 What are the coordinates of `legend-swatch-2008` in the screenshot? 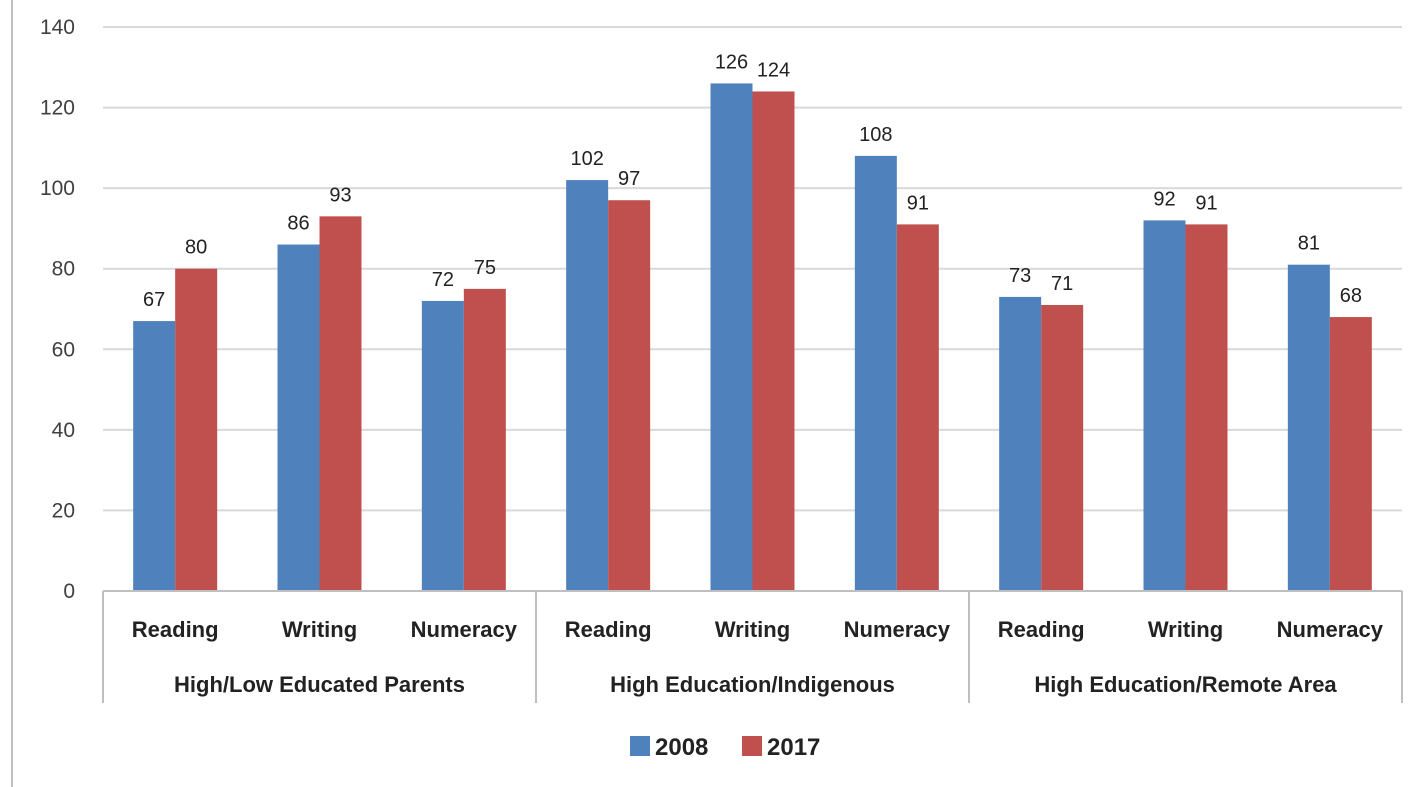 It's located at (640, 746).